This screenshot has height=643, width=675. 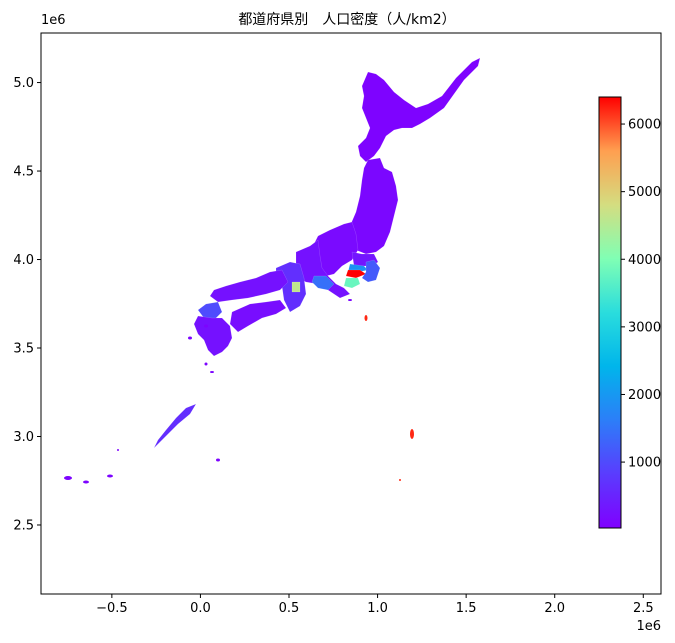 I want to click on y-tick-label: 4.5, so click(x=23, y=172).